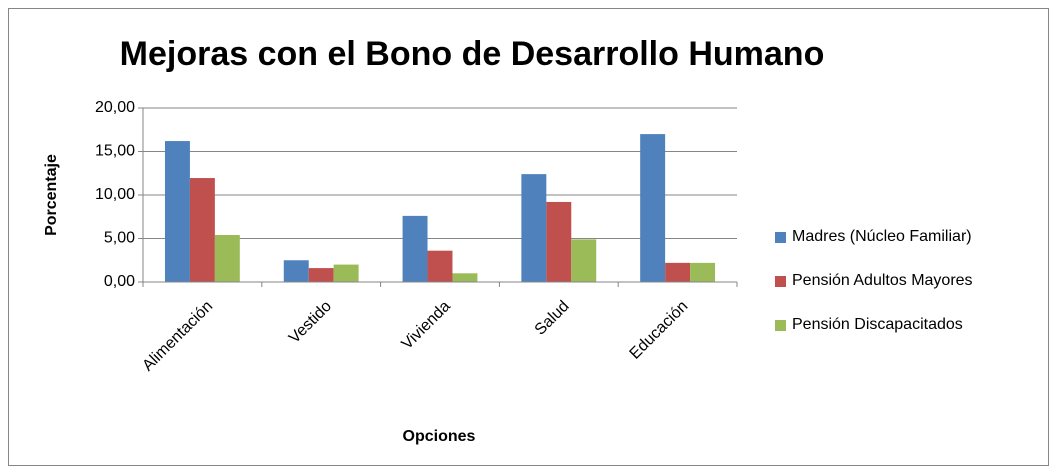 This screenshot has width=1057, height=474. What do you see at coordinates (472, 54) in the screenshot?
I see `chart-title: Mejoras con el Bono de Desarrollo Humano` at bounding box center [472, 54].